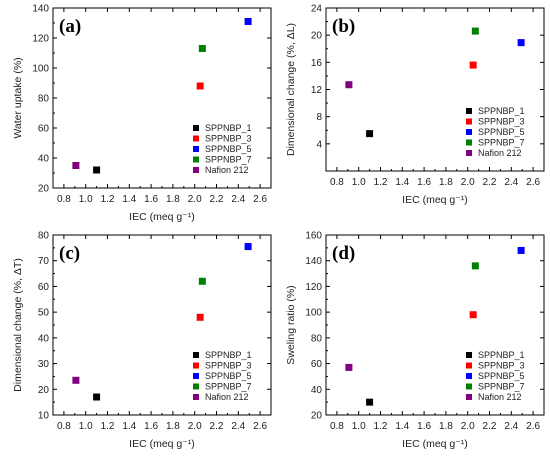 The height and width of the screenshot is (457, 550). What do you see at coordinates (291, 324) in the screenshot?
I see `y-axis-label: Sweling ratio (%)` at bounding box center [291, 324].